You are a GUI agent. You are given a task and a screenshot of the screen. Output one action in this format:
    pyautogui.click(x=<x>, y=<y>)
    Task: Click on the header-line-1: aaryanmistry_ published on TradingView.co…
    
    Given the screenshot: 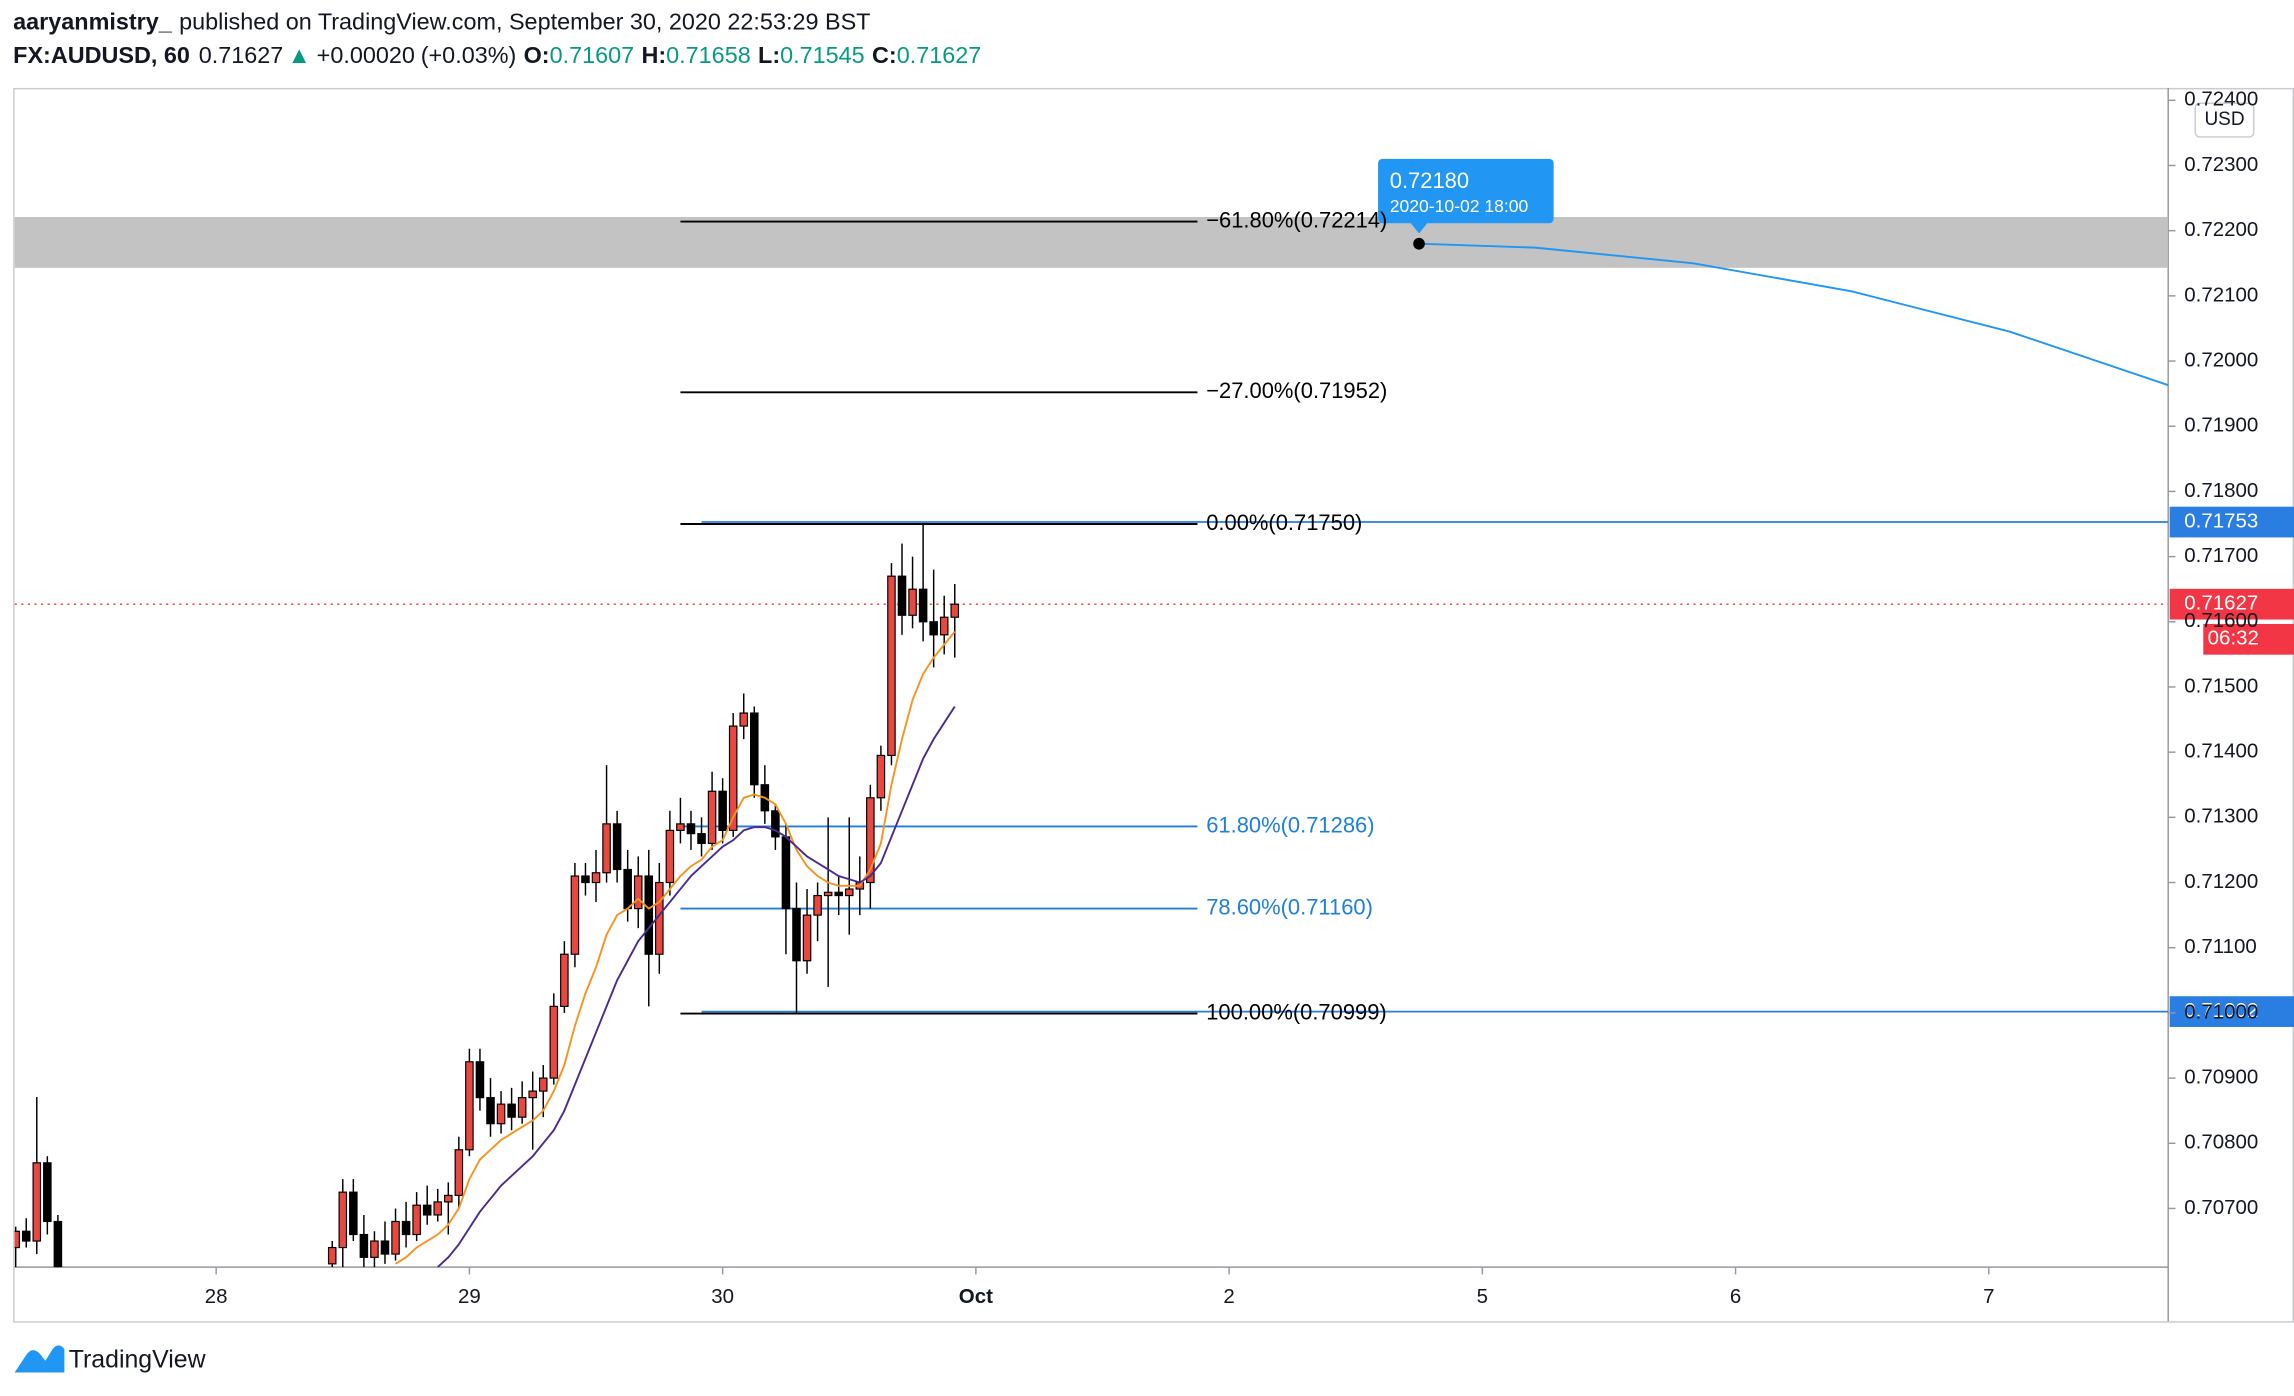 What is the action you would take?
    pyautogui.click(x=441, y=22)
    